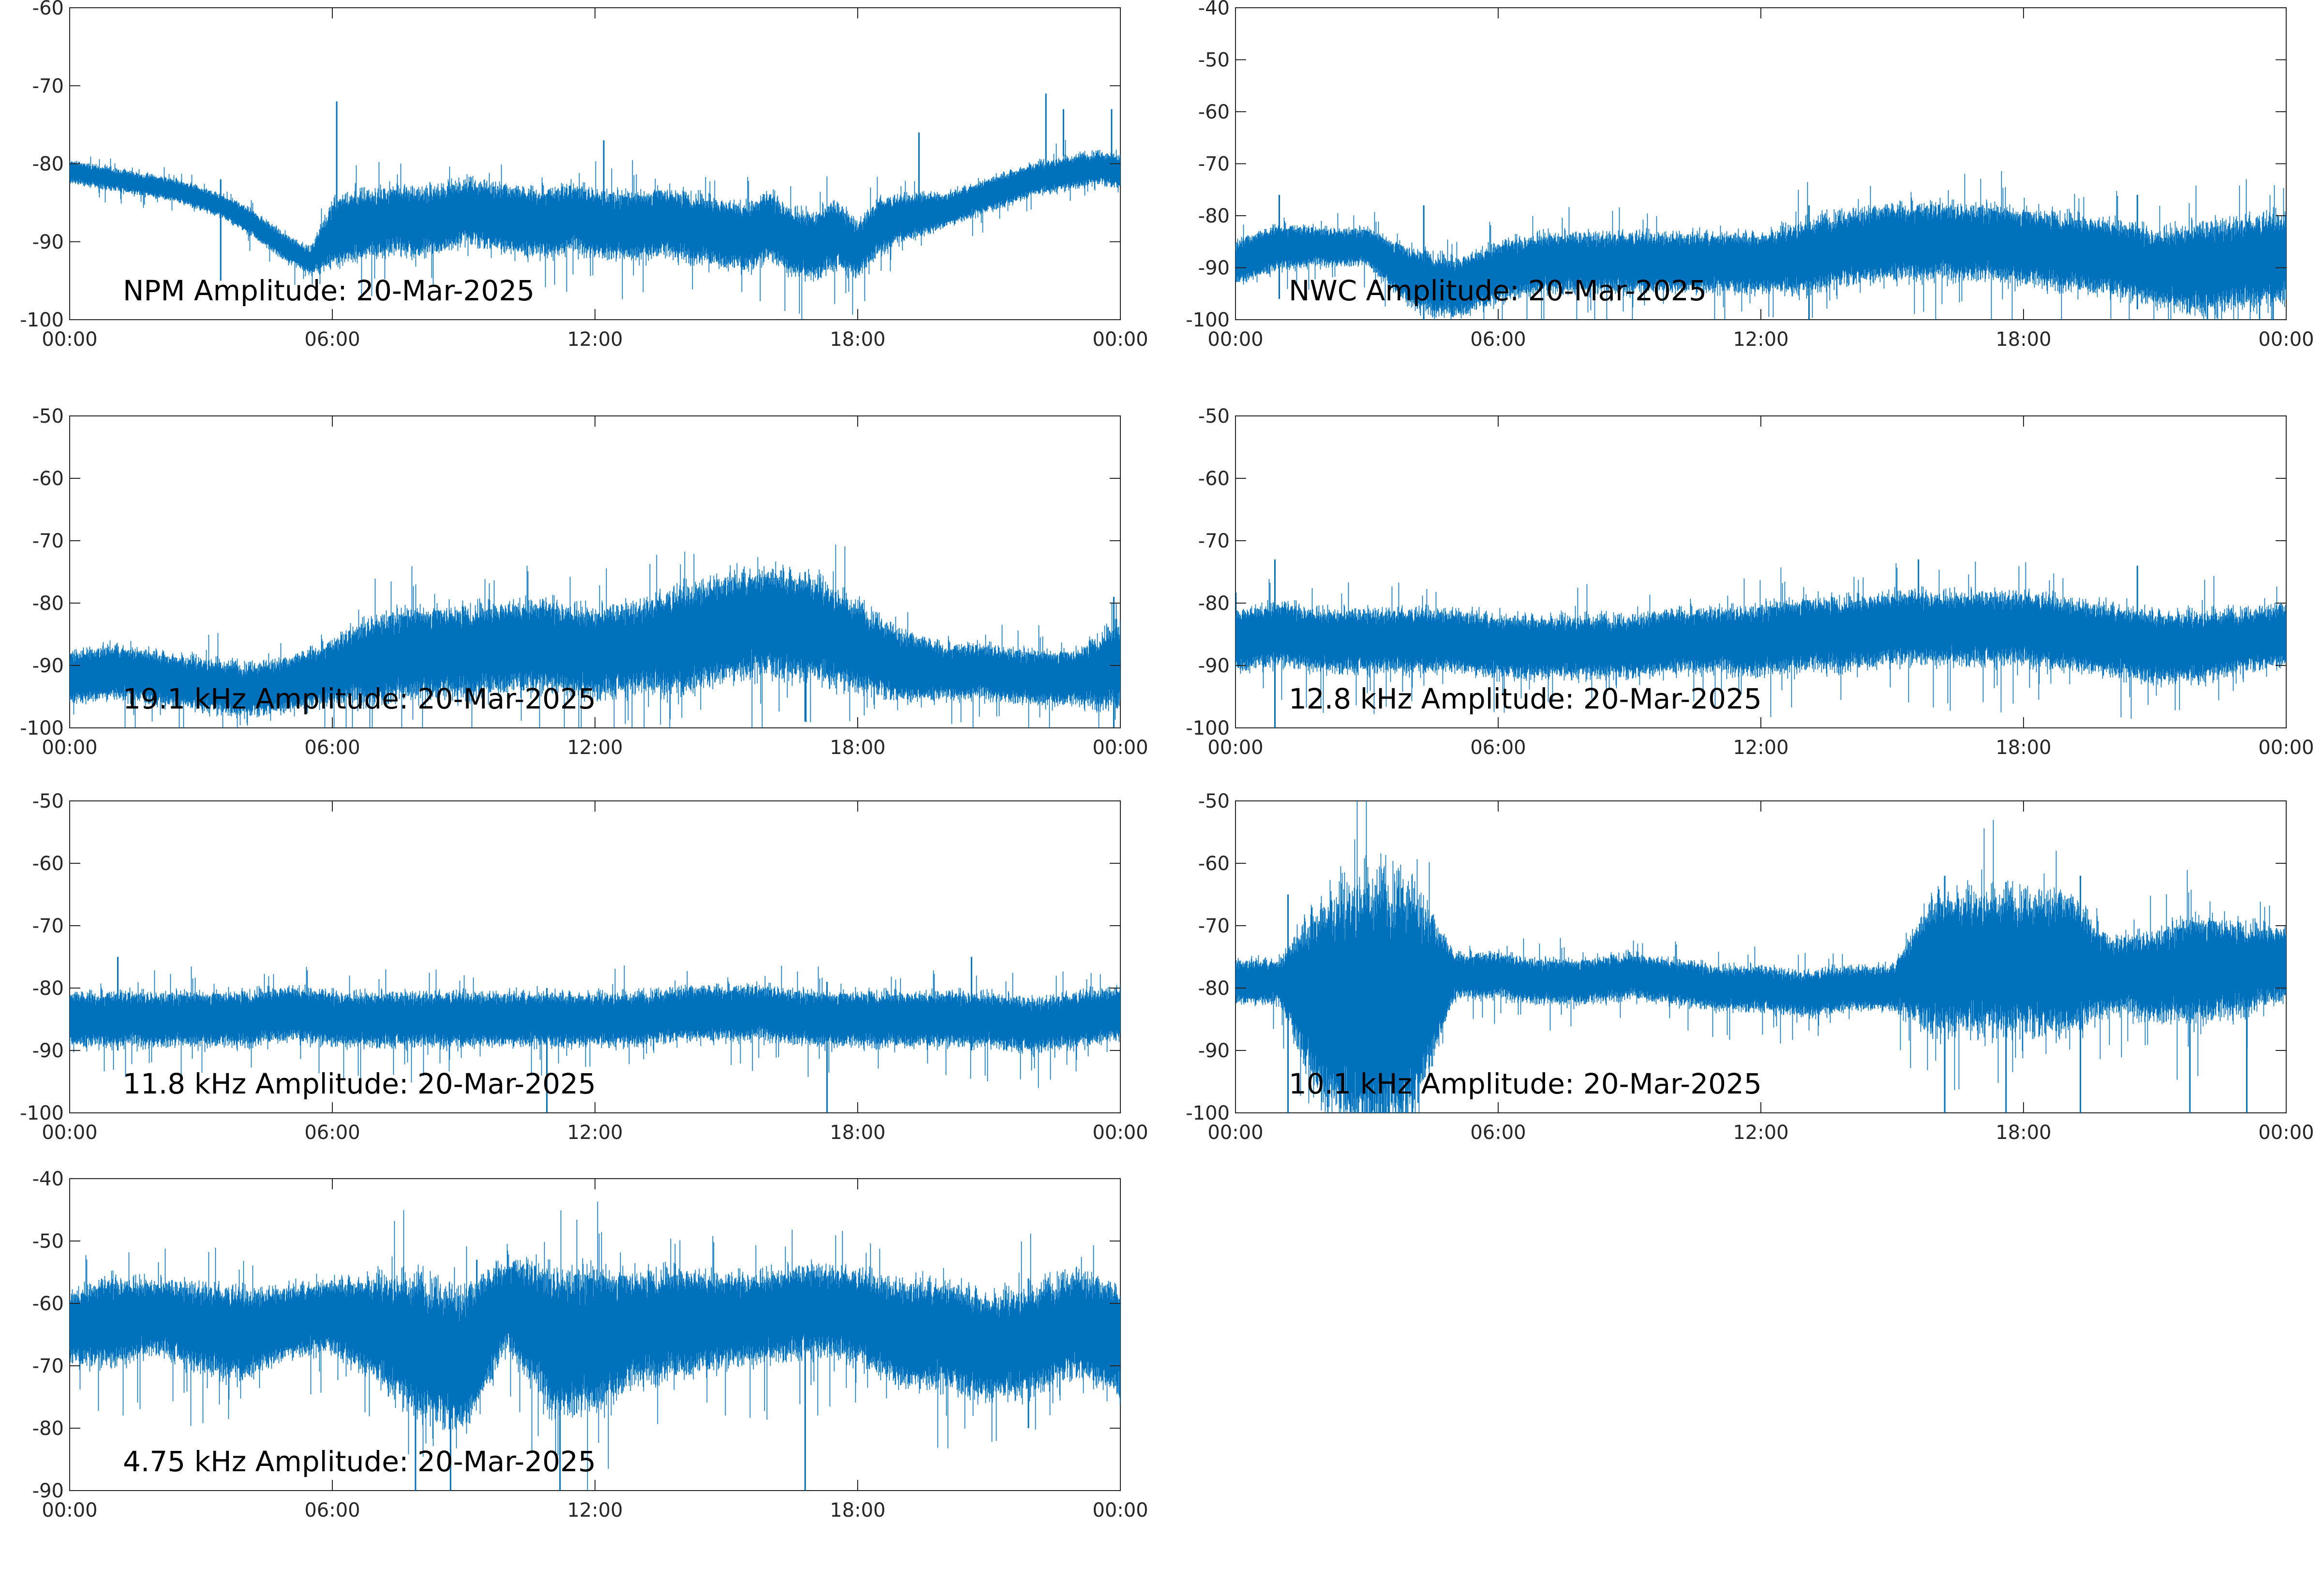 This screenshot has height=1596, width=2322. I want to click on panel-annotation: 11.8 kHz Amplitude: 20-Mar-2025, so click(359, 1083).